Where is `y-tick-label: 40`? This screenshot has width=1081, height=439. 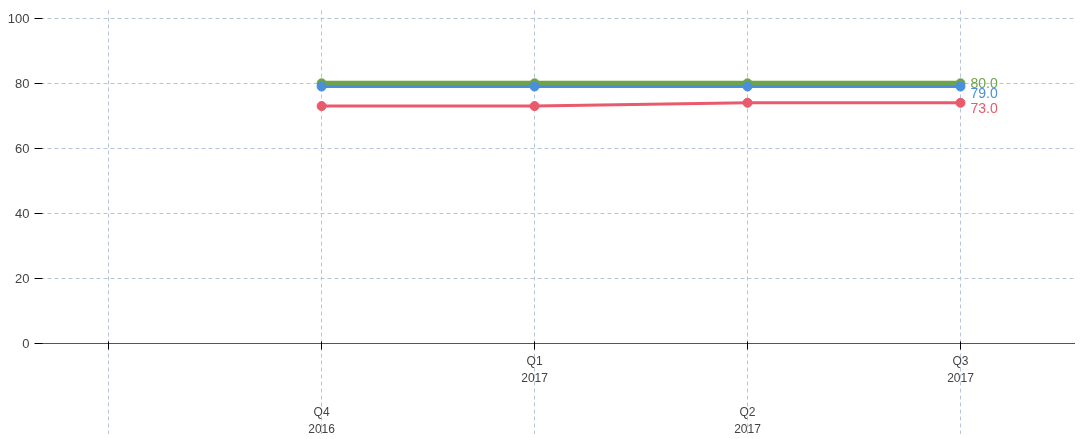
y-tick-label: 40 is located at coordinates (22, 213).